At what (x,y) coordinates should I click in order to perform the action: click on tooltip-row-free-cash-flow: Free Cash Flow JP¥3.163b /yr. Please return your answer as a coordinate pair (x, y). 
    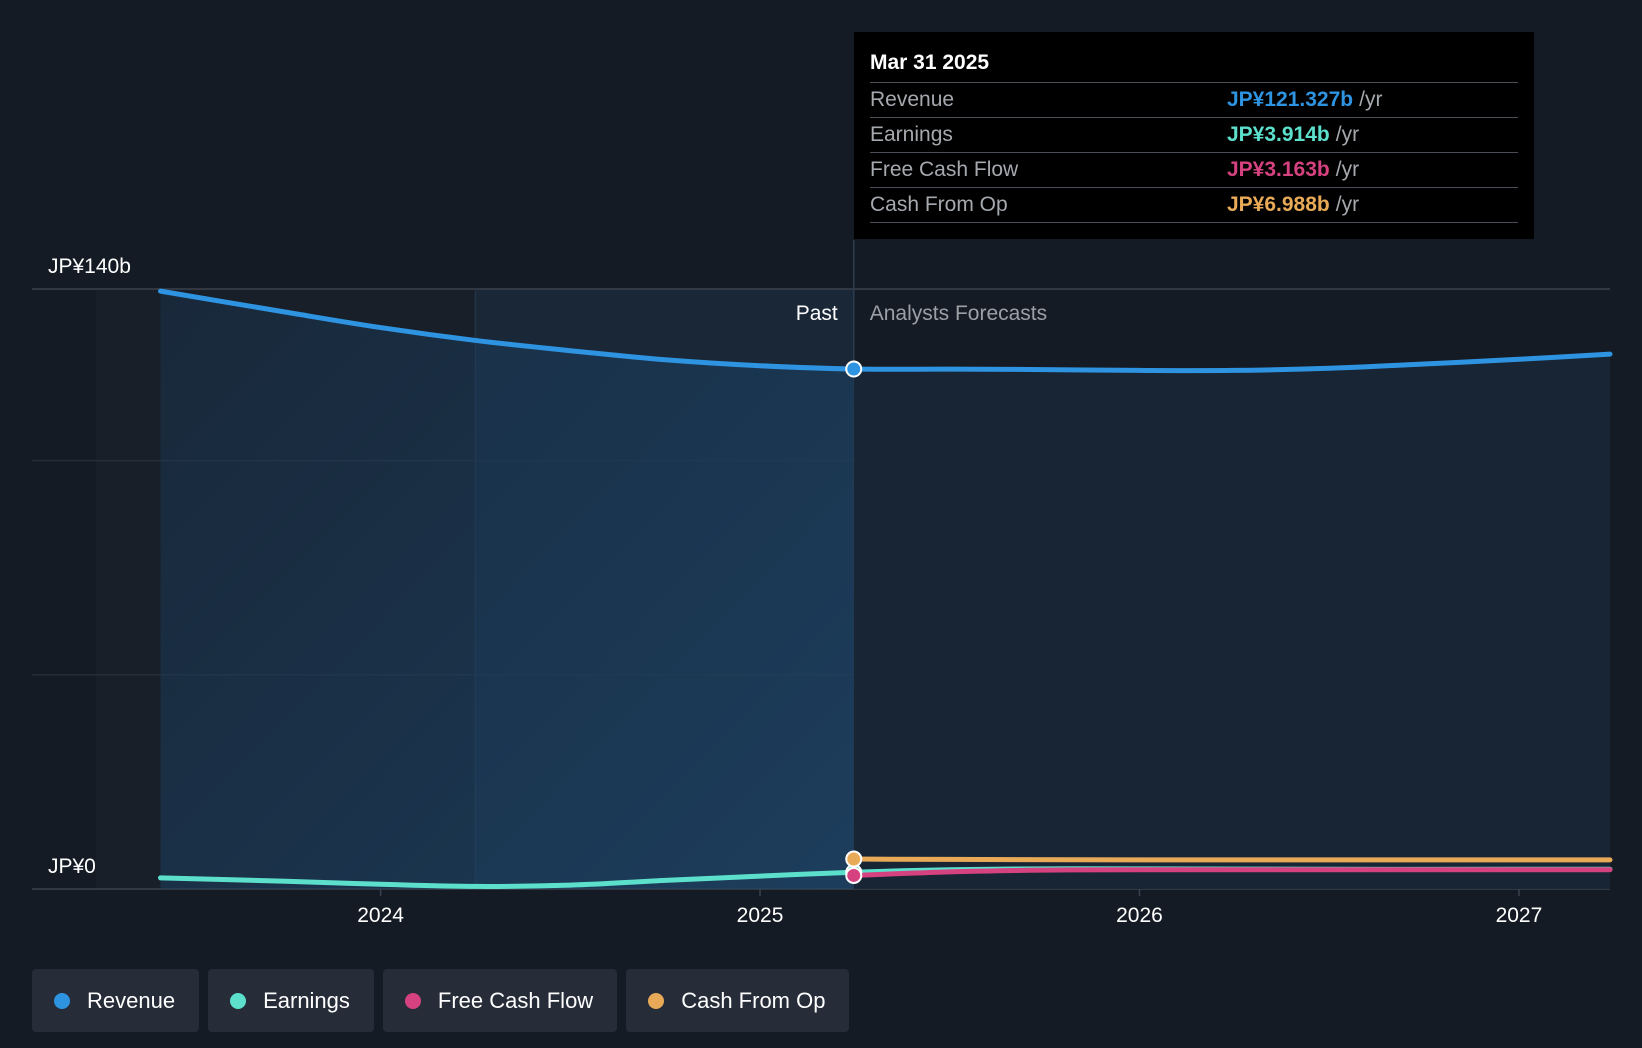
    Looking at the image, I should click on (1194, 169).